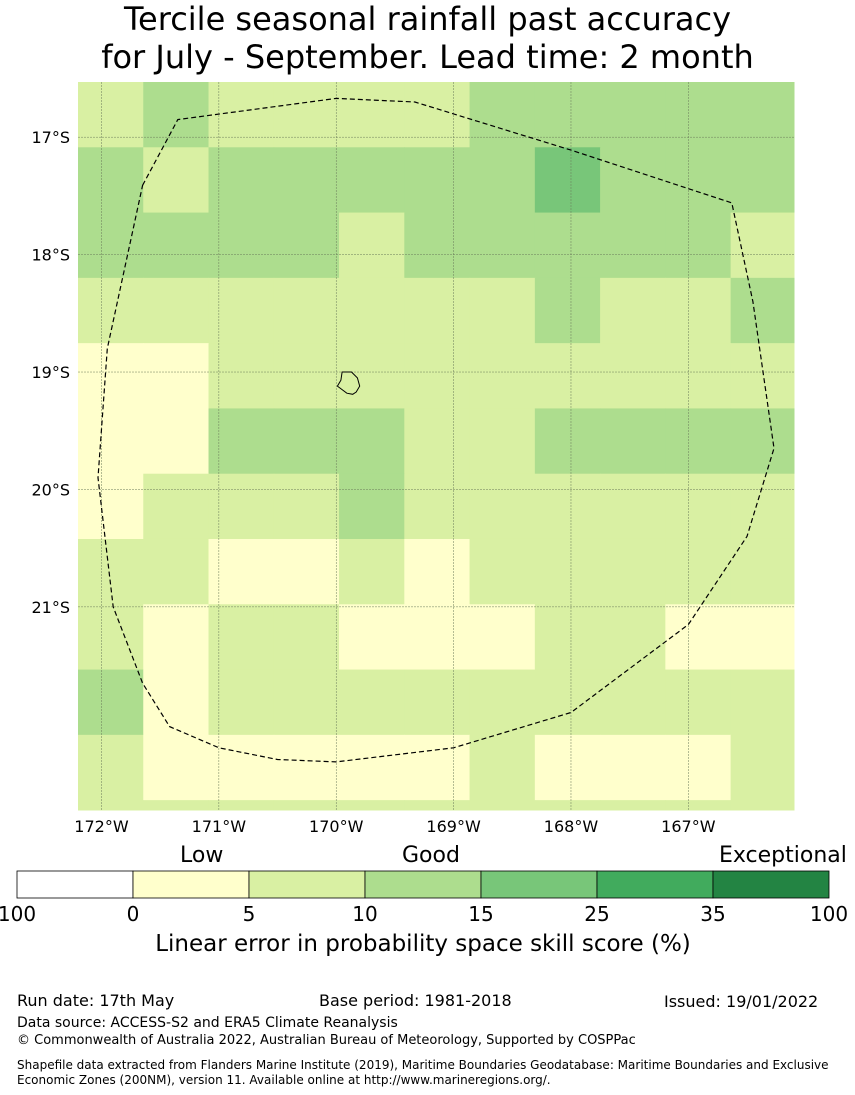  Describe the element at coordinates (415, 1000) in the screenshot. I see `base-period: Base period: 1981-2018` at that location.